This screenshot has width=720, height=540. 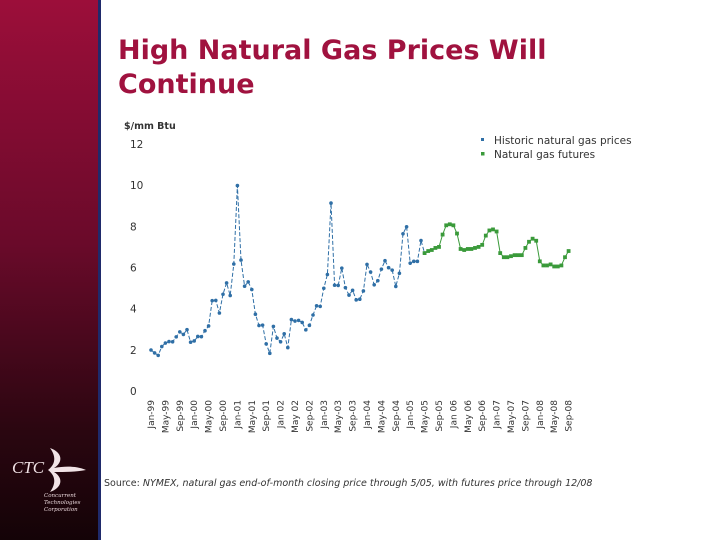 I want to click on x-tick-label: Sep-03, so click(x=354, y=416).